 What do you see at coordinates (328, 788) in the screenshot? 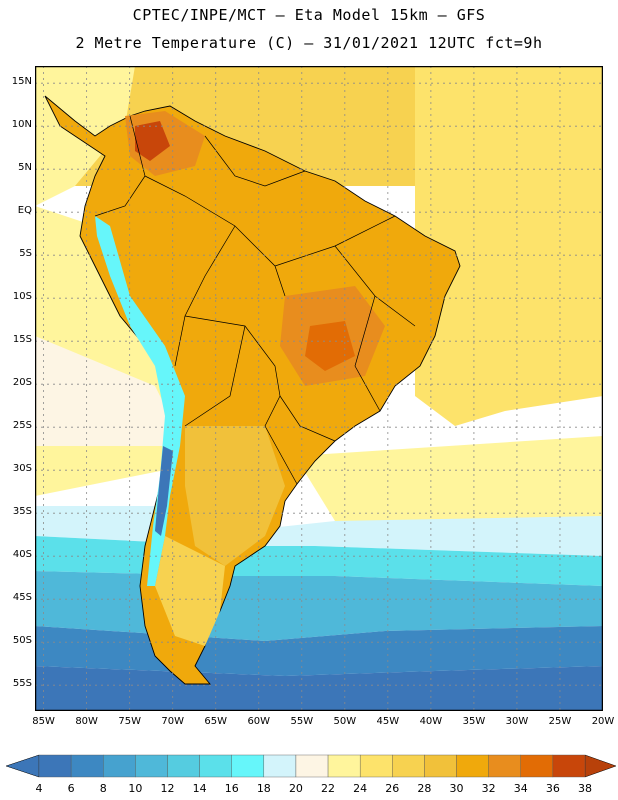
I see `legend-tick-label: 22` at bounding box center [328, 788].